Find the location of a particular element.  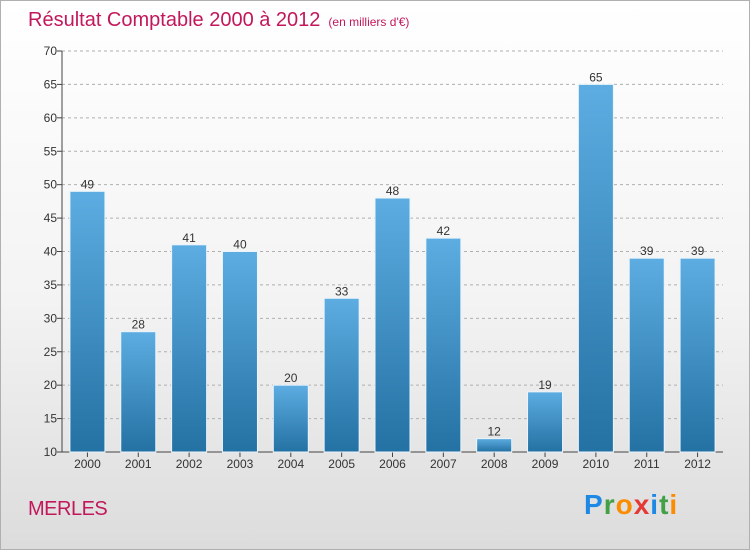

x-tick-label: 2006 is located at coordinates (392, 464).